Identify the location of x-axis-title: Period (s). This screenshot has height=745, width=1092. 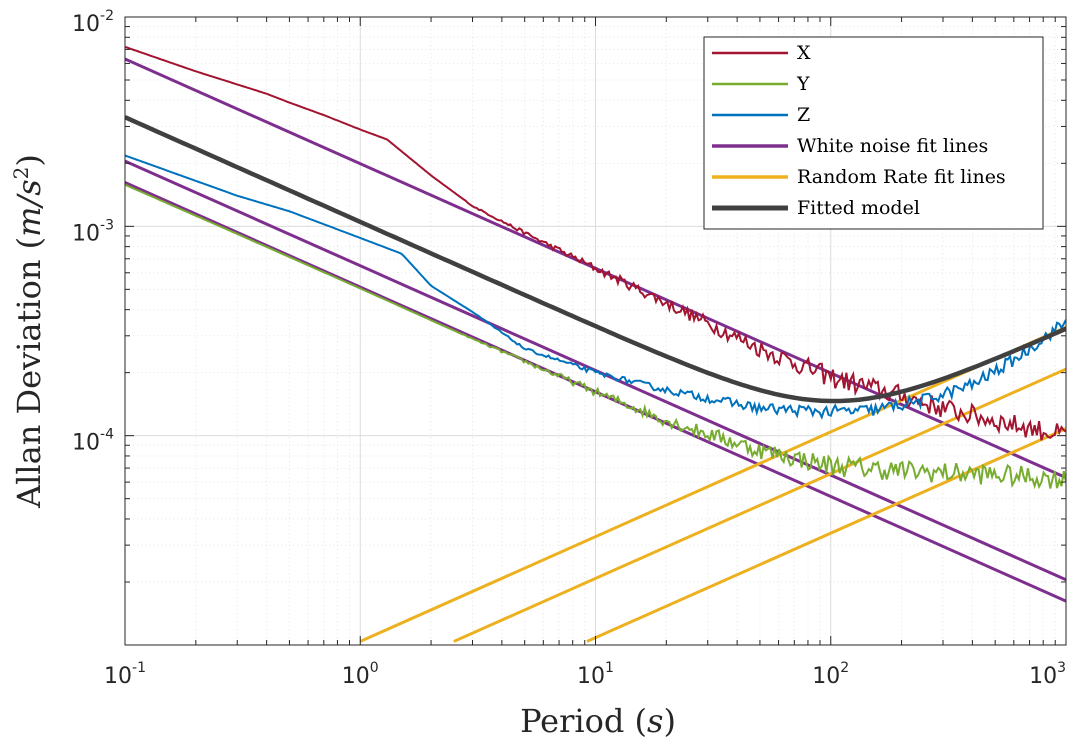
(598, 721).